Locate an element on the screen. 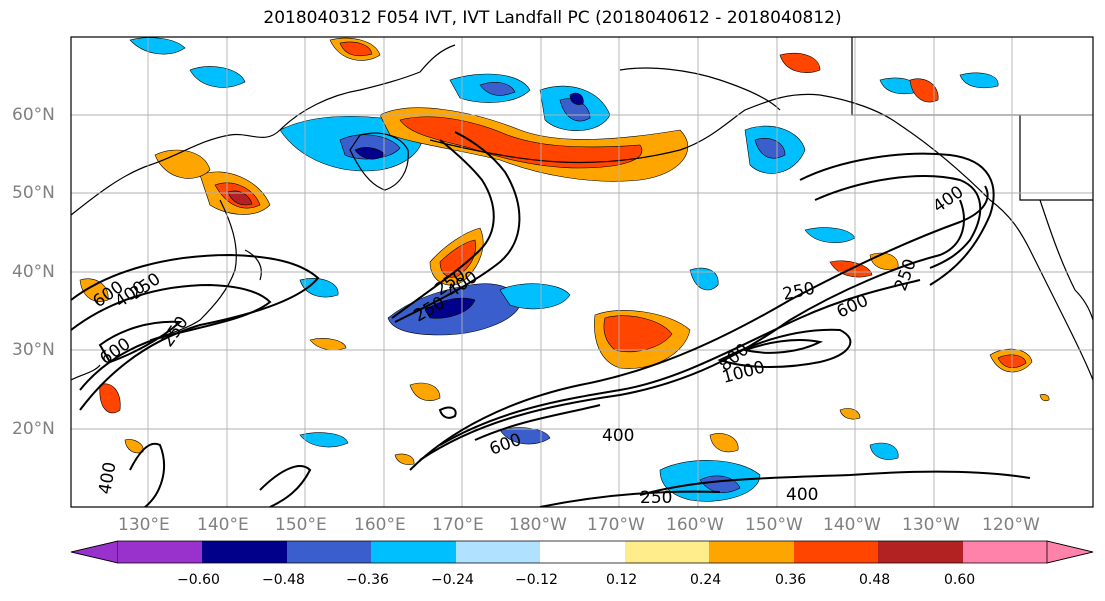  colorbar-tick-label: 0.48 is located at coordinates (875, 580).